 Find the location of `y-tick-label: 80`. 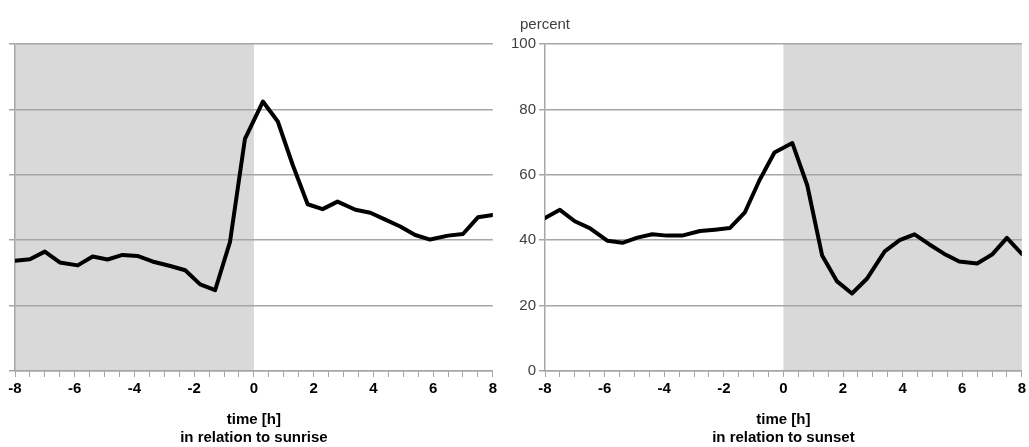

y-tick-label: 80 is located at coordinates (527, 108).